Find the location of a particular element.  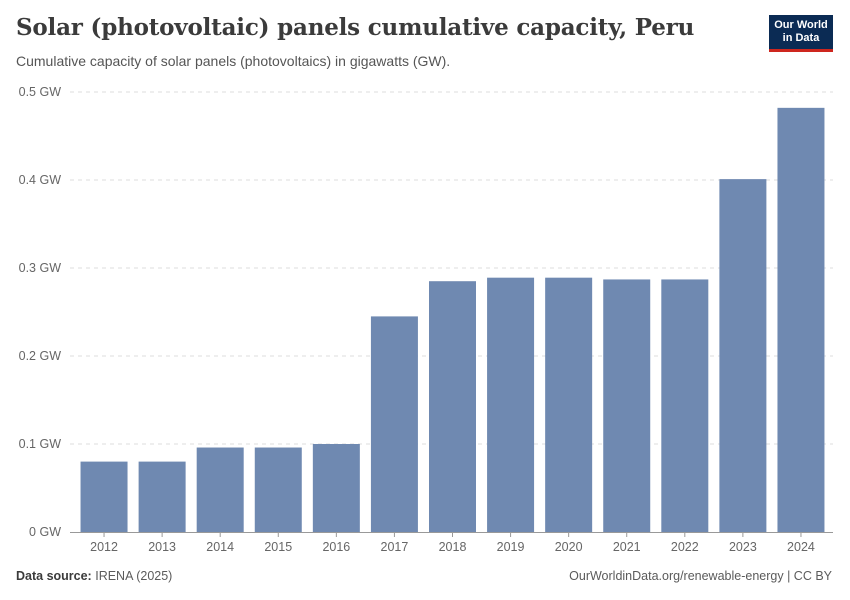

data-source-label: Data source: is located at coordinates (54, 576).